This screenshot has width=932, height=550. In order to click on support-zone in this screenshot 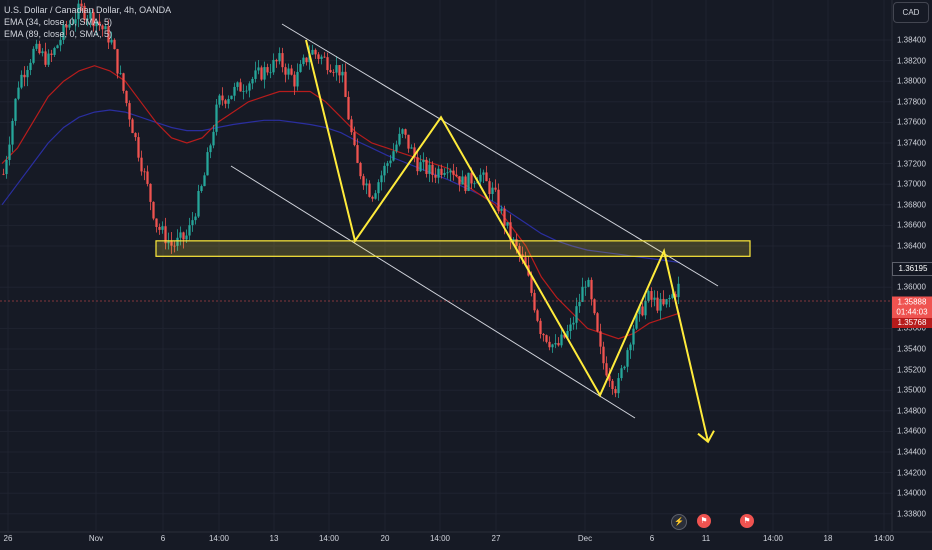, I will do `click(453, 248)`.